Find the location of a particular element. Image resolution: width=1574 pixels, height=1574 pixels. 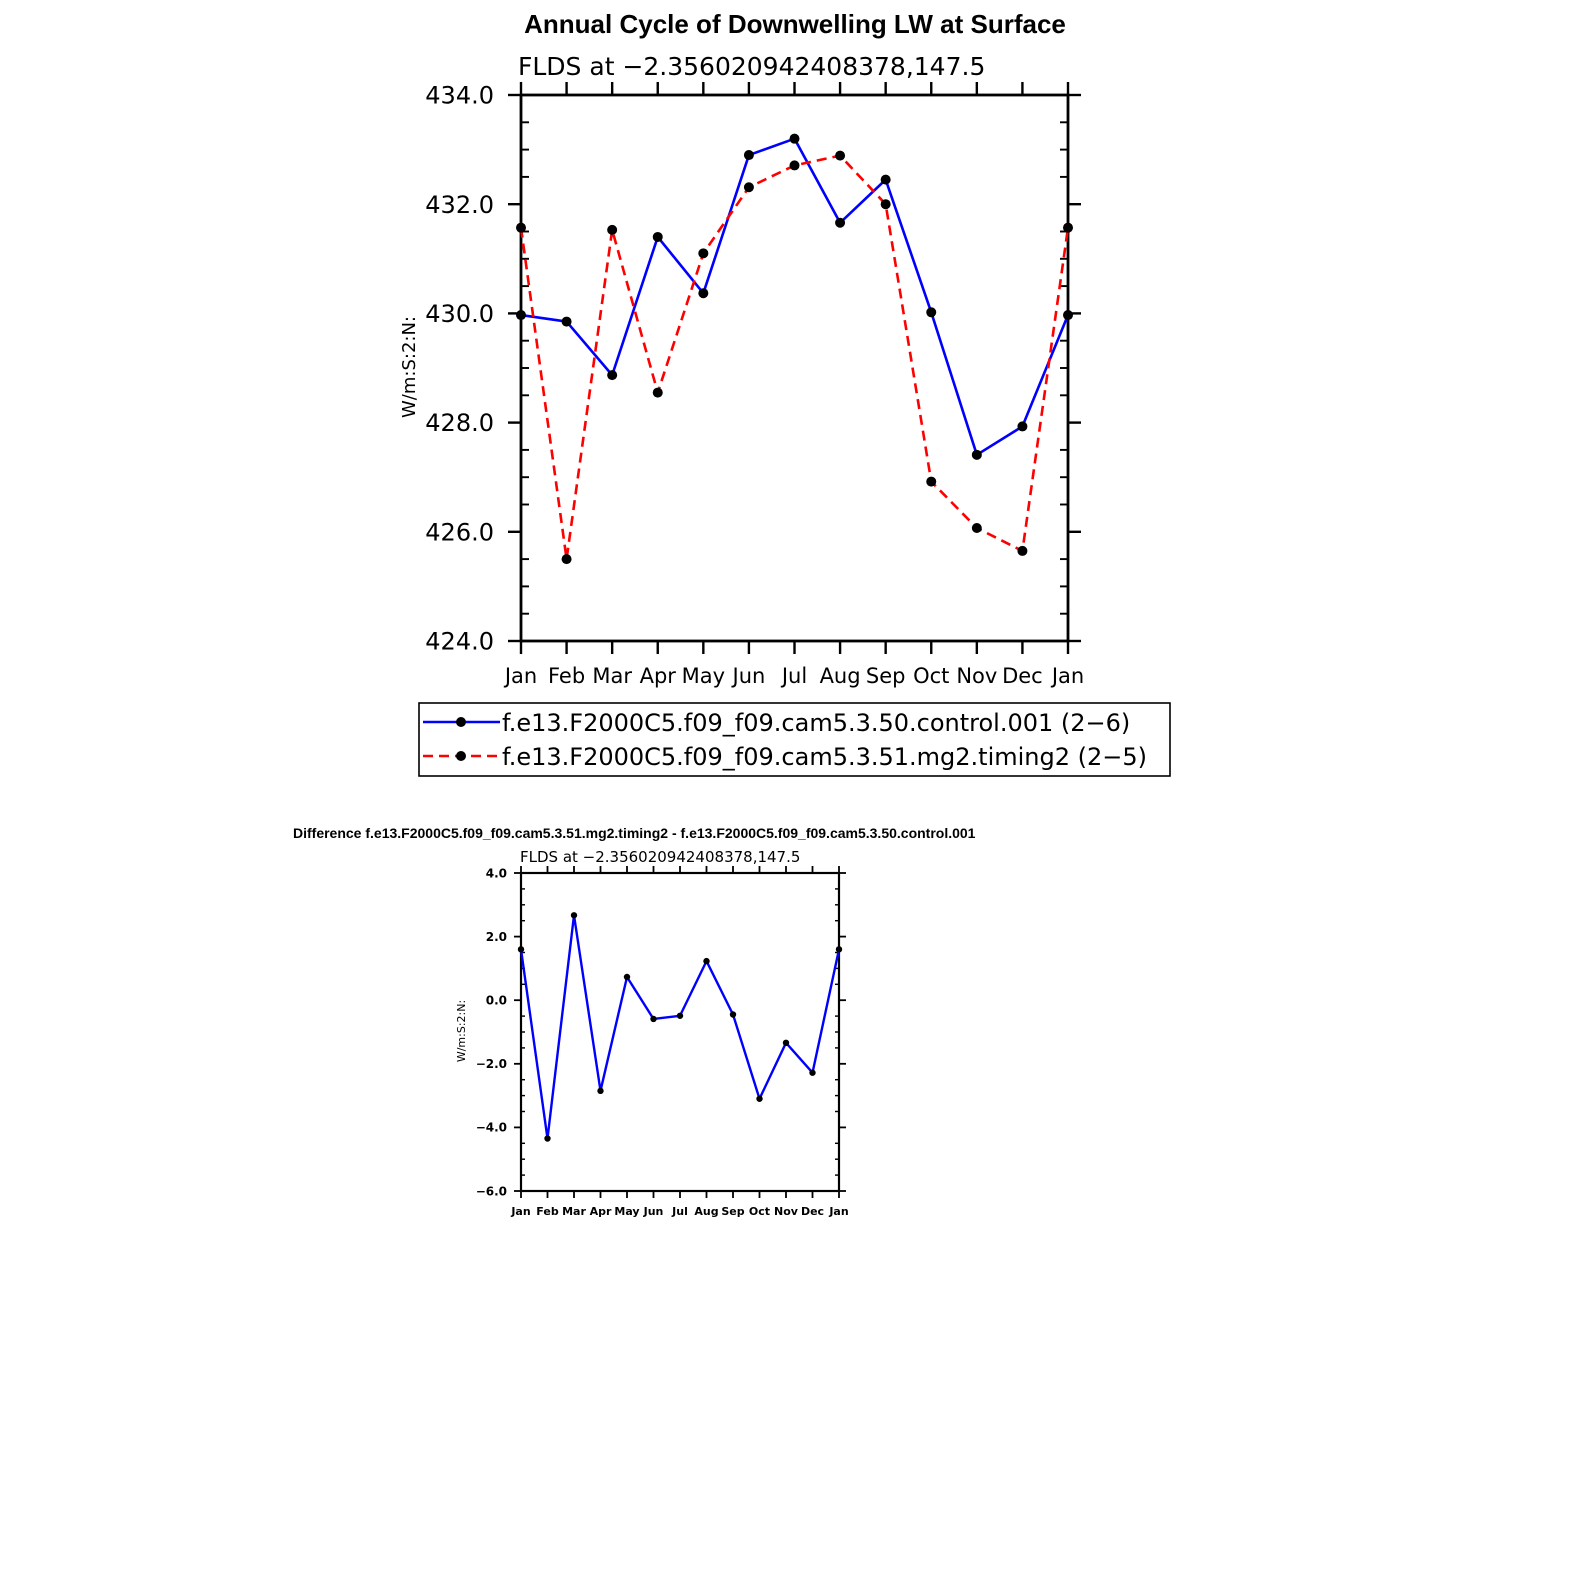

y-tick-label: 0.0 is located at coordinates (496, 1001).